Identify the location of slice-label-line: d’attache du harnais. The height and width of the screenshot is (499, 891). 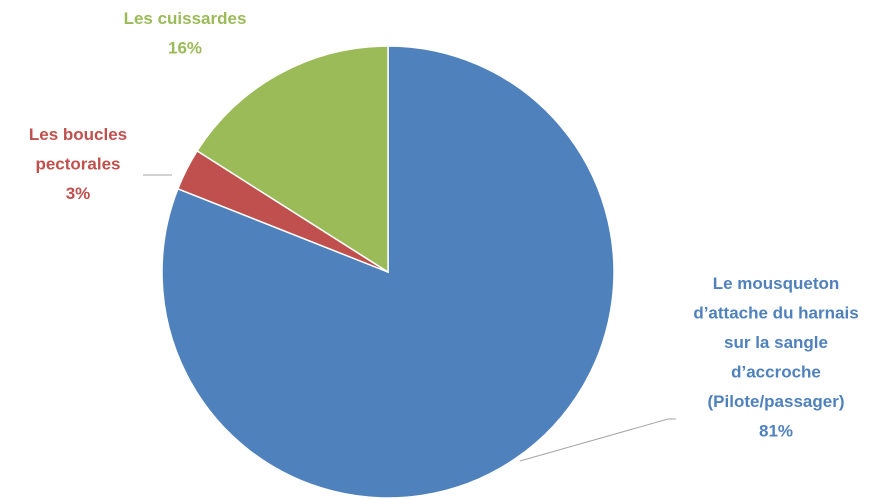
(775, 313).